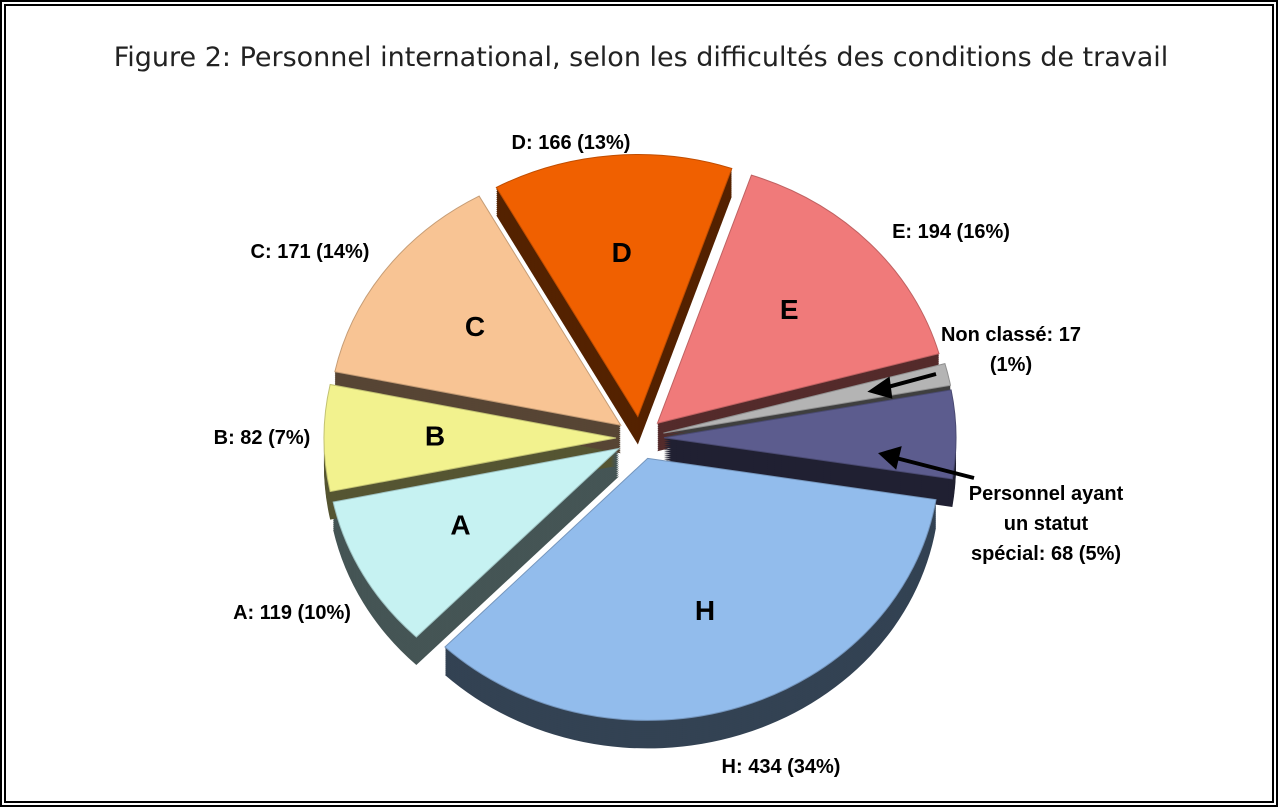 This screenshot has height=807, width=1278. What do you see at coordinates (951, 232) in the screenshot?
I see `slice-label: E: 194 (16%)` at bounding box center [951, 232].